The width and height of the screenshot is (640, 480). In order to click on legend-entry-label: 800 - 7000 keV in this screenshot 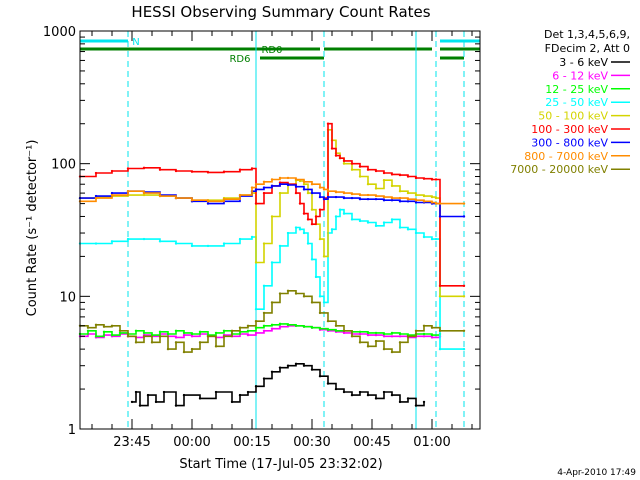, I will do `click(566, 156)`.